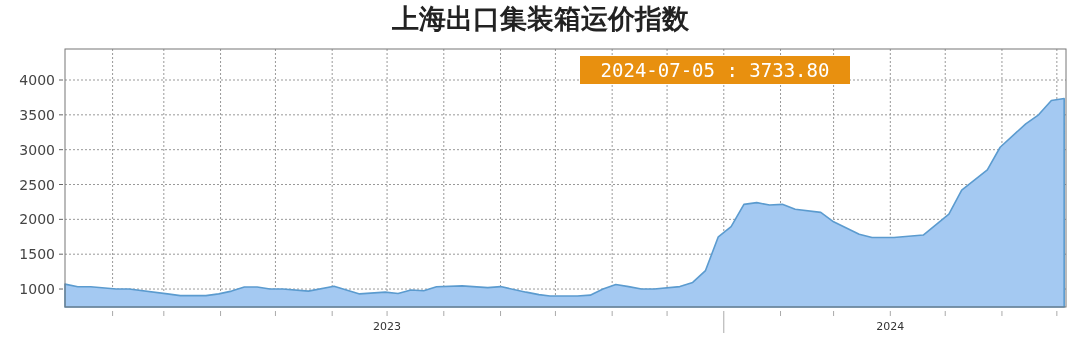 This screenshot has width=1080, height=345. I want to click on title: 上海出口集装箱运价指数, so click(540, 19).